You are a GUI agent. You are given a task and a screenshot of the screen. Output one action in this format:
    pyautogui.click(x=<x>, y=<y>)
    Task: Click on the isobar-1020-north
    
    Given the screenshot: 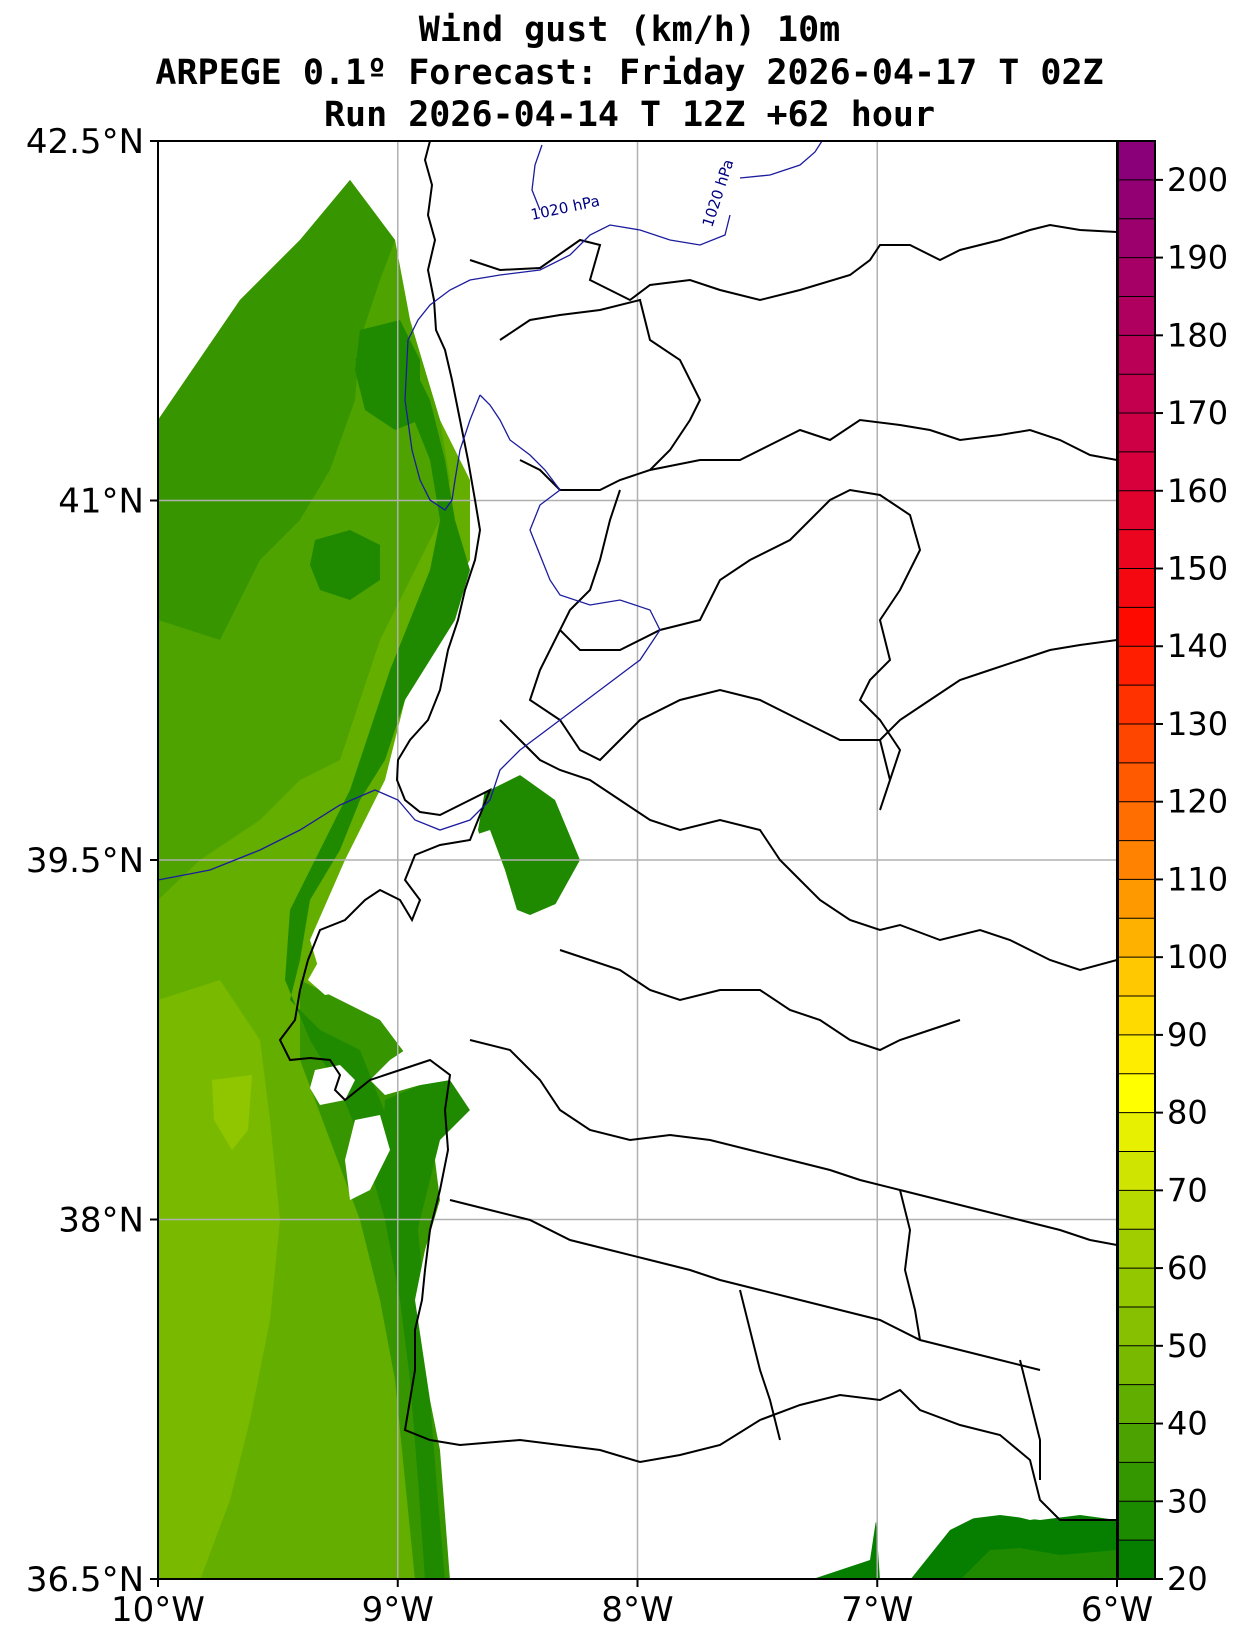 What is the action you would take?
    pyautogui.click(x=537, y=177)
    